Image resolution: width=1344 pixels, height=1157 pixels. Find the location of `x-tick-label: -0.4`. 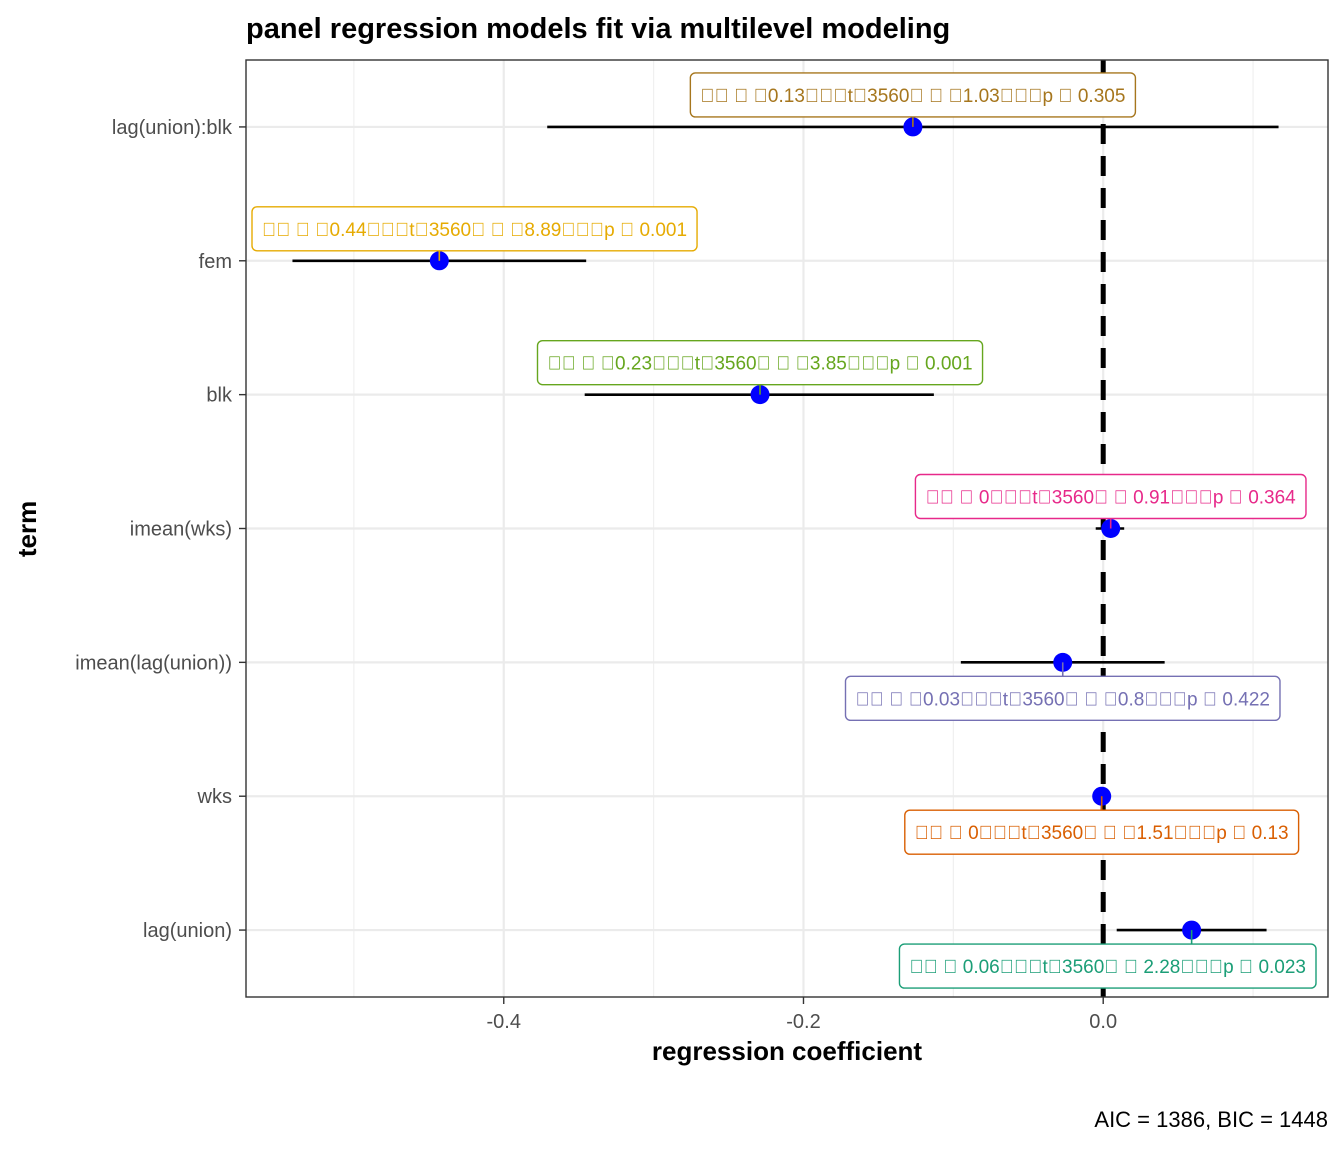

x-tick-label: -0.4 is located at coordinates (504, 1022).